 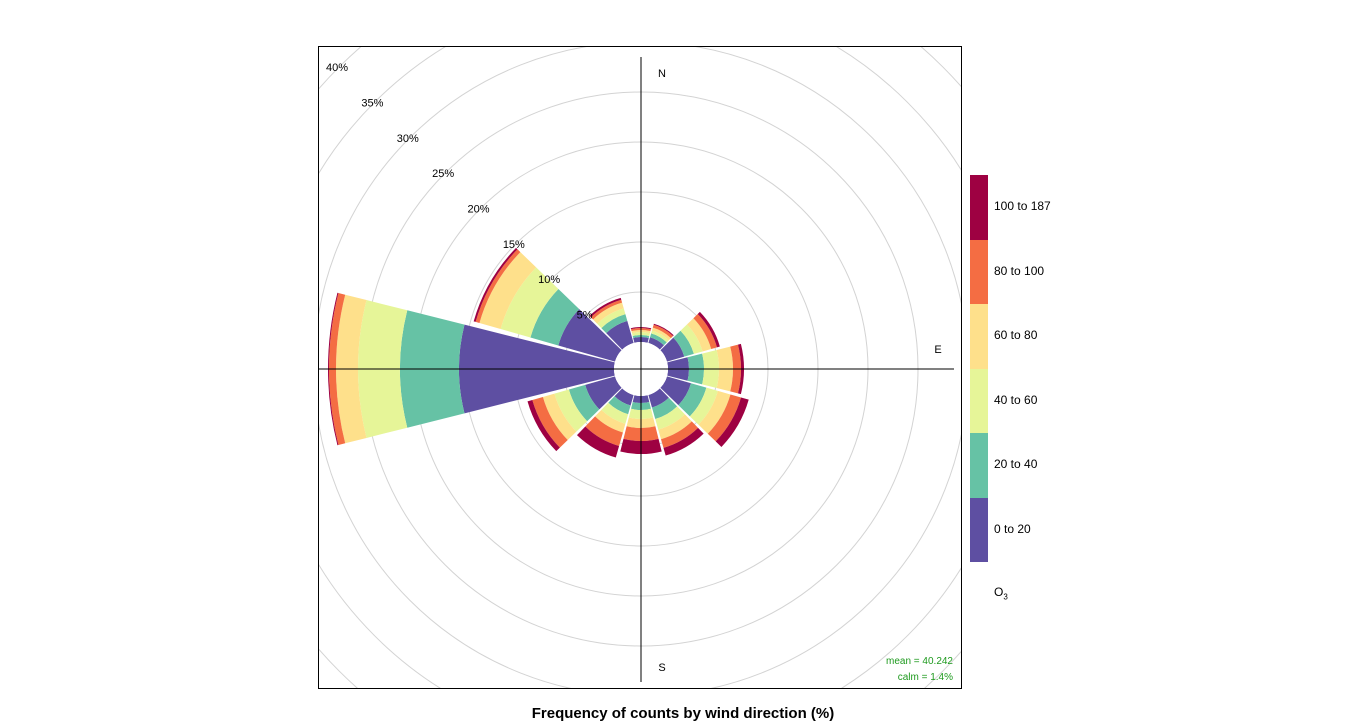 I want to click on petal-30deg, so click(x=661, y=336).